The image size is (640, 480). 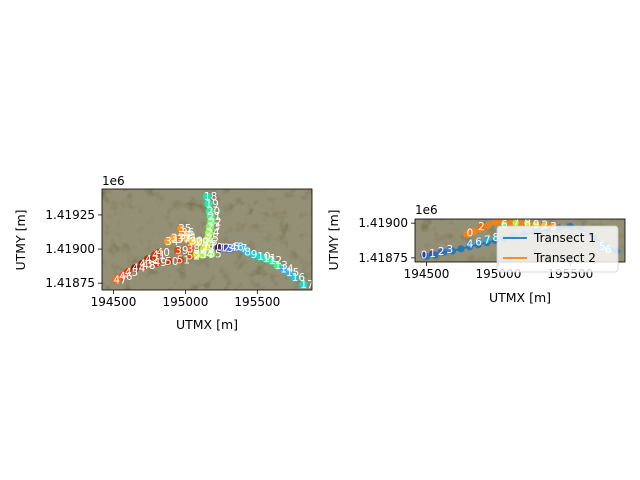 I want to click on panel-2-x-axis-label: UTMX [m], so click(x=520, y=297).